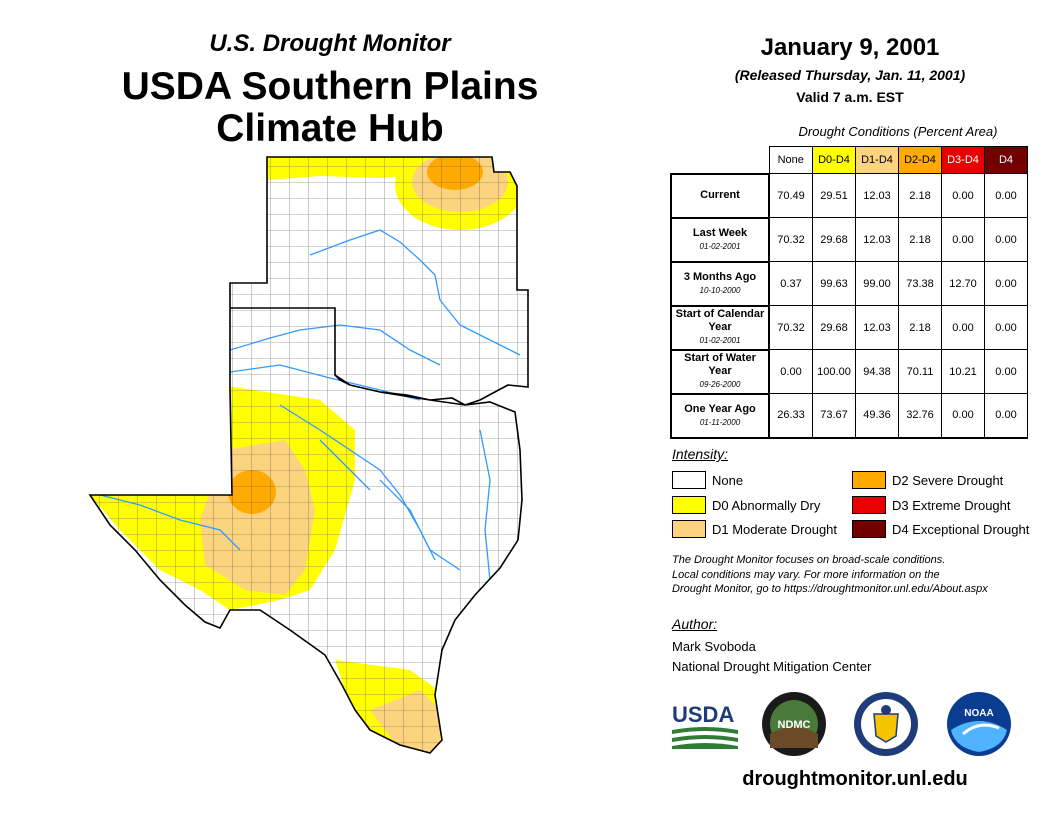 The image size is (1056, 816). I want to click on map-date: January 9, 2001, so click(850, 47).